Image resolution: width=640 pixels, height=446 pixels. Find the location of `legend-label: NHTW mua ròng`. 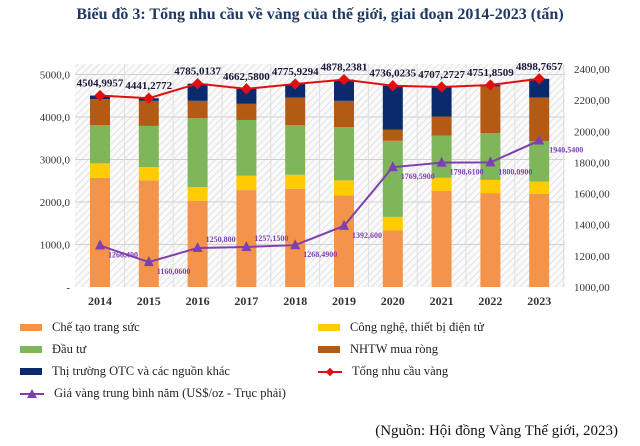

legend-label: NHTW mua ròng is located at coordinates (394, 349).